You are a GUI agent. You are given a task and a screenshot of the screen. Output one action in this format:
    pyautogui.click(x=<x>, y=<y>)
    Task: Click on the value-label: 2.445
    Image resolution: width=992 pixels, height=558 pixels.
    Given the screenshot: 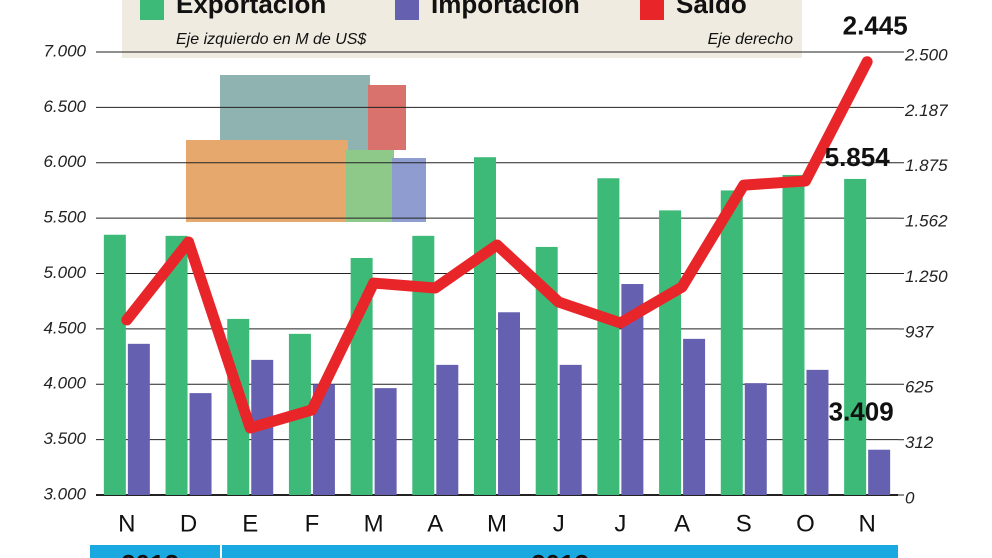 What is the action you would take?
    pyautogui.click(x=875, y=26)
    